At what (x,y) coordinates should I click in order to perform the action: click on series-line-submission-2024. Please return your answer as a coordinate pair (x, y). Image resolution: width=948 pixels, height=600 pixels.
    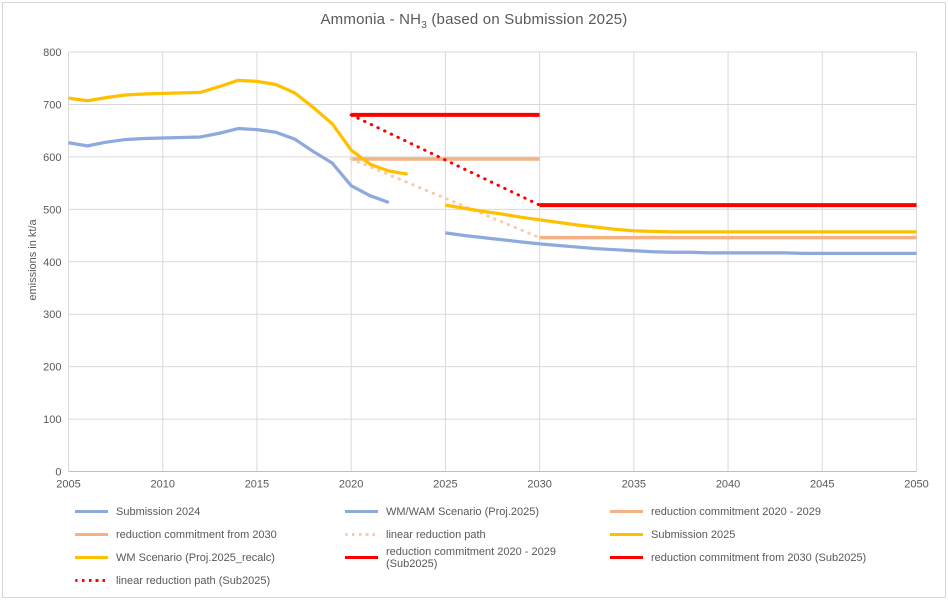
    Looking at the image, I should click on (229, 165).